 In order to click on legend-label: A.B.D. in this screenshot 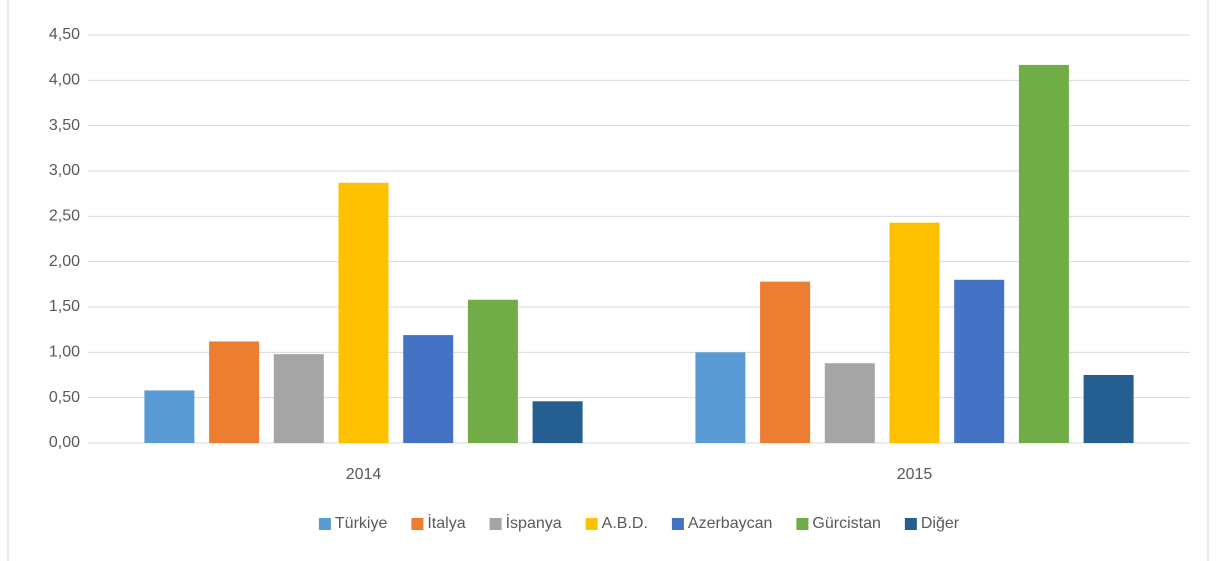, I will do `click(625, 523)`.